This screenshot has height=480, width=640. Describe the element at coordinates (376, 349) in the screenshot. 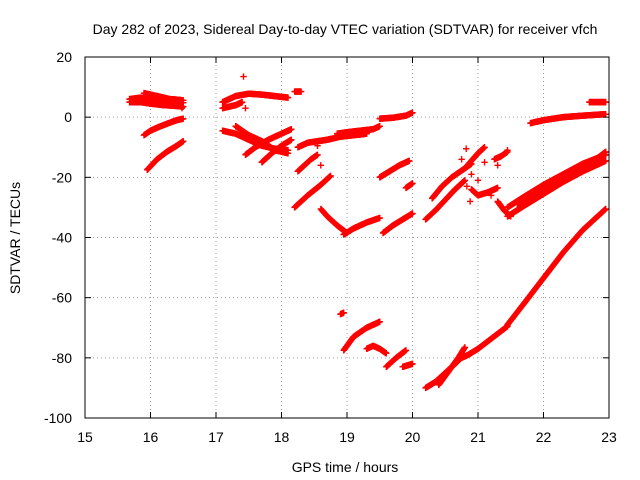

I see `series-arc-h3` at that location.